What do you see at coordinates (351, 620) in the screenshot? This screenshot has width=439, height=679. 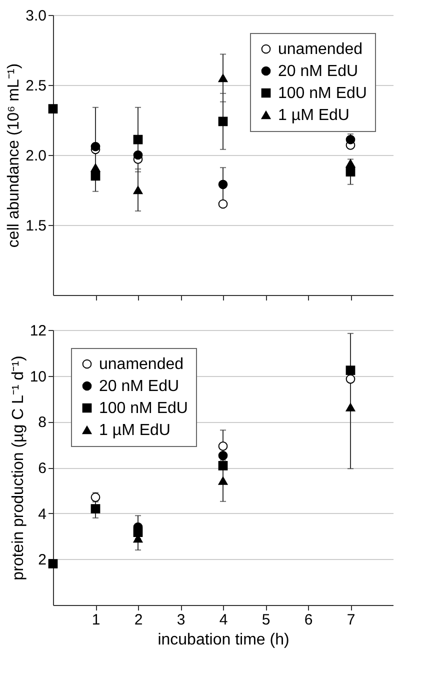 I see `x-tick-label: 7` at bounding box center [351, 620].